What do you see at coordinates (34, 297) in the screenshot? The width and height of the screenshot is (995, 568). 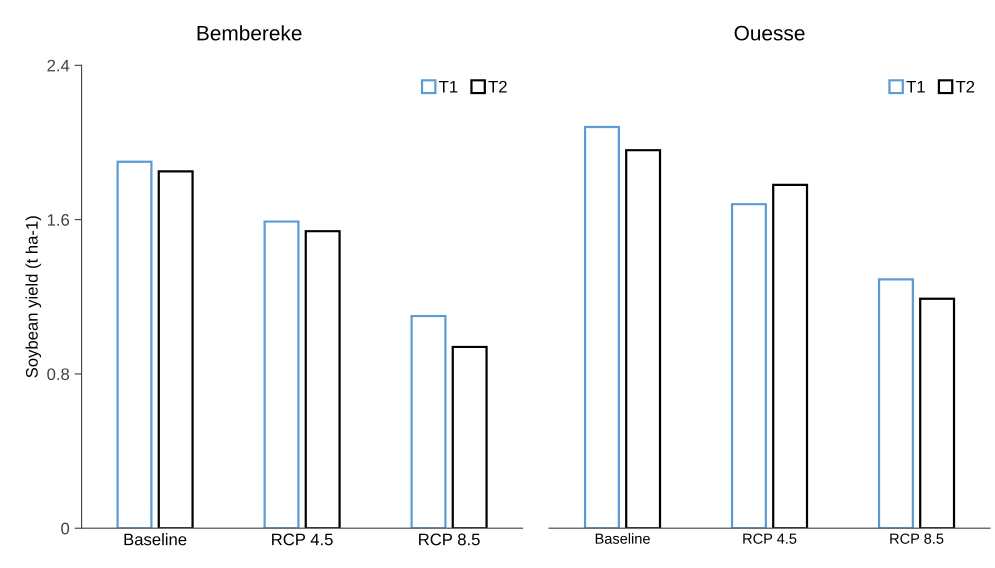 I see `y-axis-title: Soybean yield (t ha-1)` at bounding box center [34, 297].